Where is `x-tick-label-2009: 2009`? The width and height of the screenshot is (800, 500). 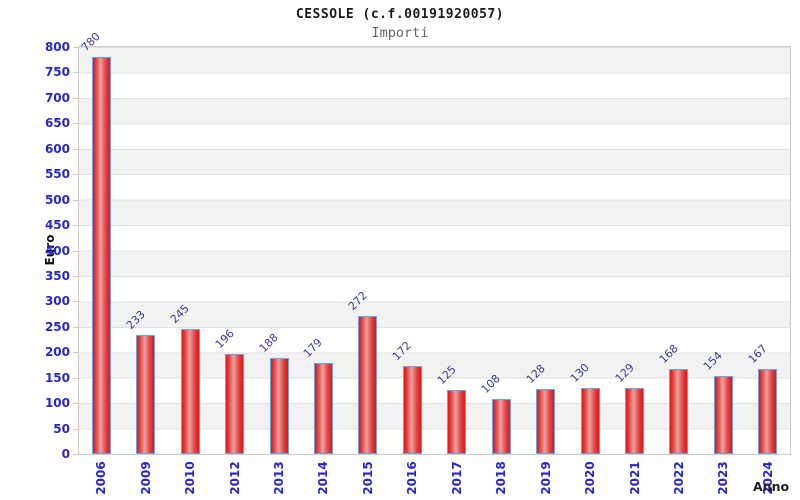
x-tick-label-2009: 2009 is located at coordinates (145, 478).